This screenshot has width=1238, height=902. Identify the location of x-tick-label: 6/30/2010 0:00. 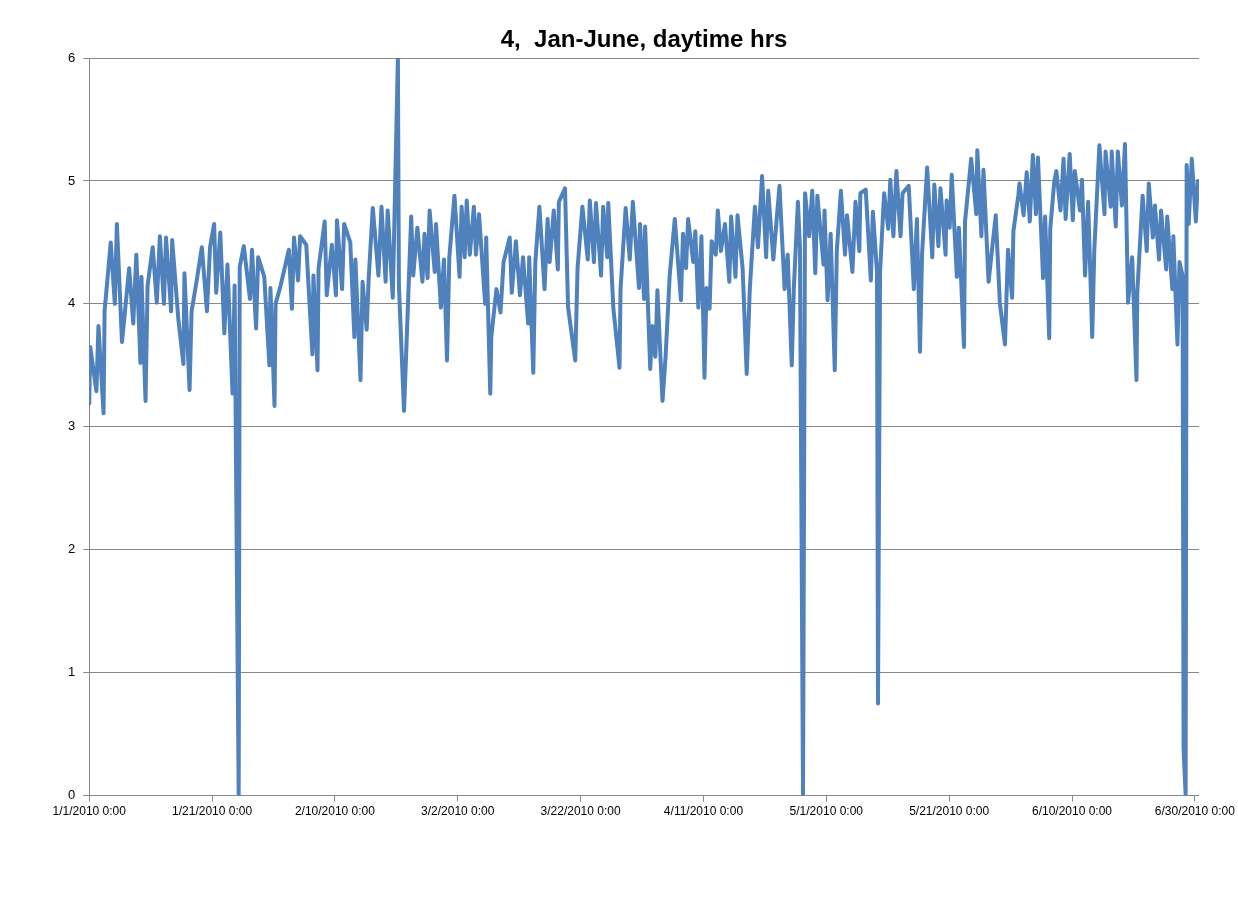
(1195, 811).